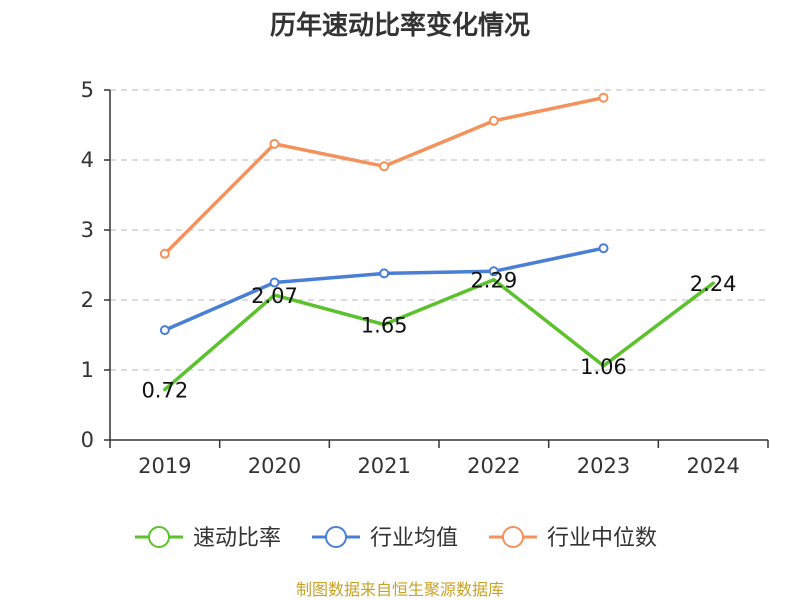 The image size is (800, 600). What do you see at coordinates (383, 466) in the screenshot?
I see `x-tick-label-2021: 2021` at bounding box center [383, 466].